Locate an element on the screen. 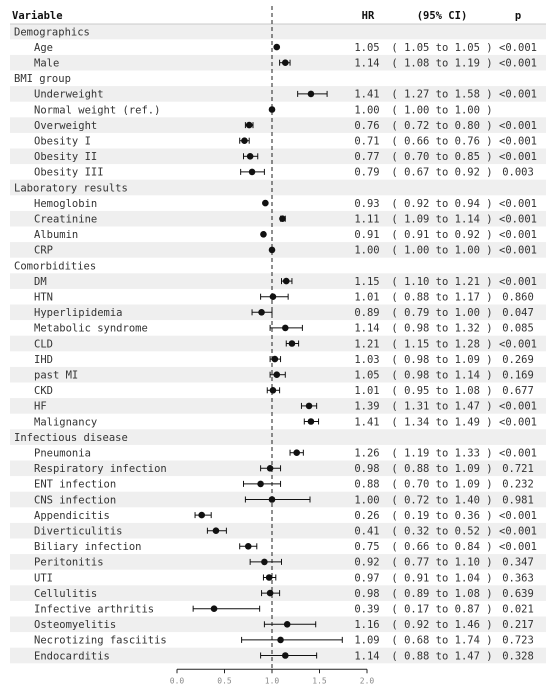 The width and height of the screenshot is (550, 692). variable-label: Normal weight (ref.) is located at coordinates (97, 110).